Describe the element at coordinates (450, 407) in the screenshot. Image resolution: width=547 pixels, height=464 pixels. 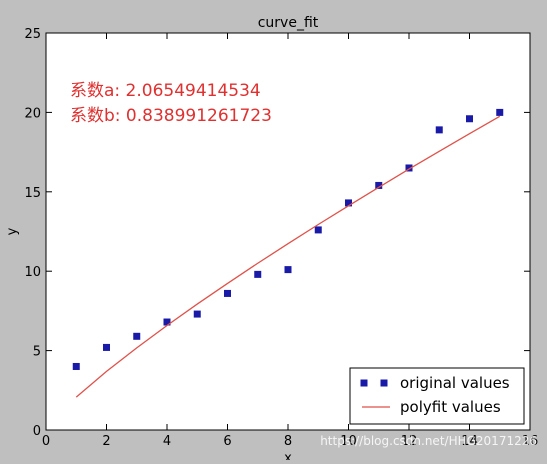
I see `legend-label: polyfit values` at that location.